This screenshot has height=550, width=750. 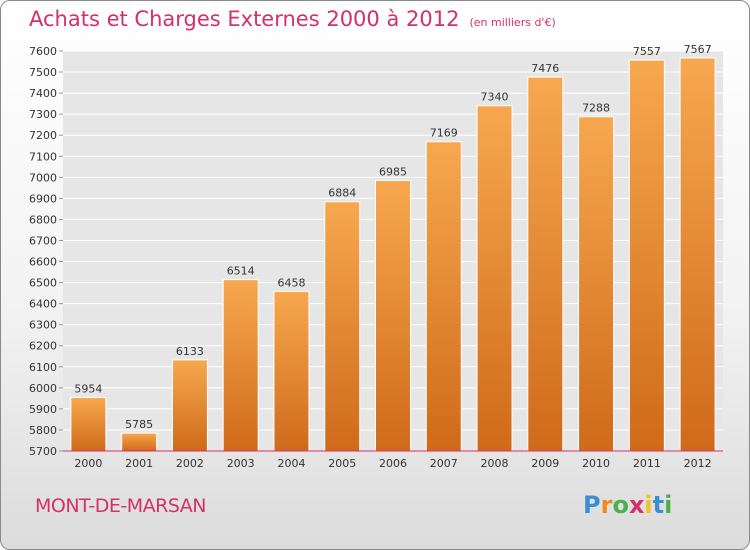 I want to click on data-label-2002: 6133, so click(x=190, y=351).